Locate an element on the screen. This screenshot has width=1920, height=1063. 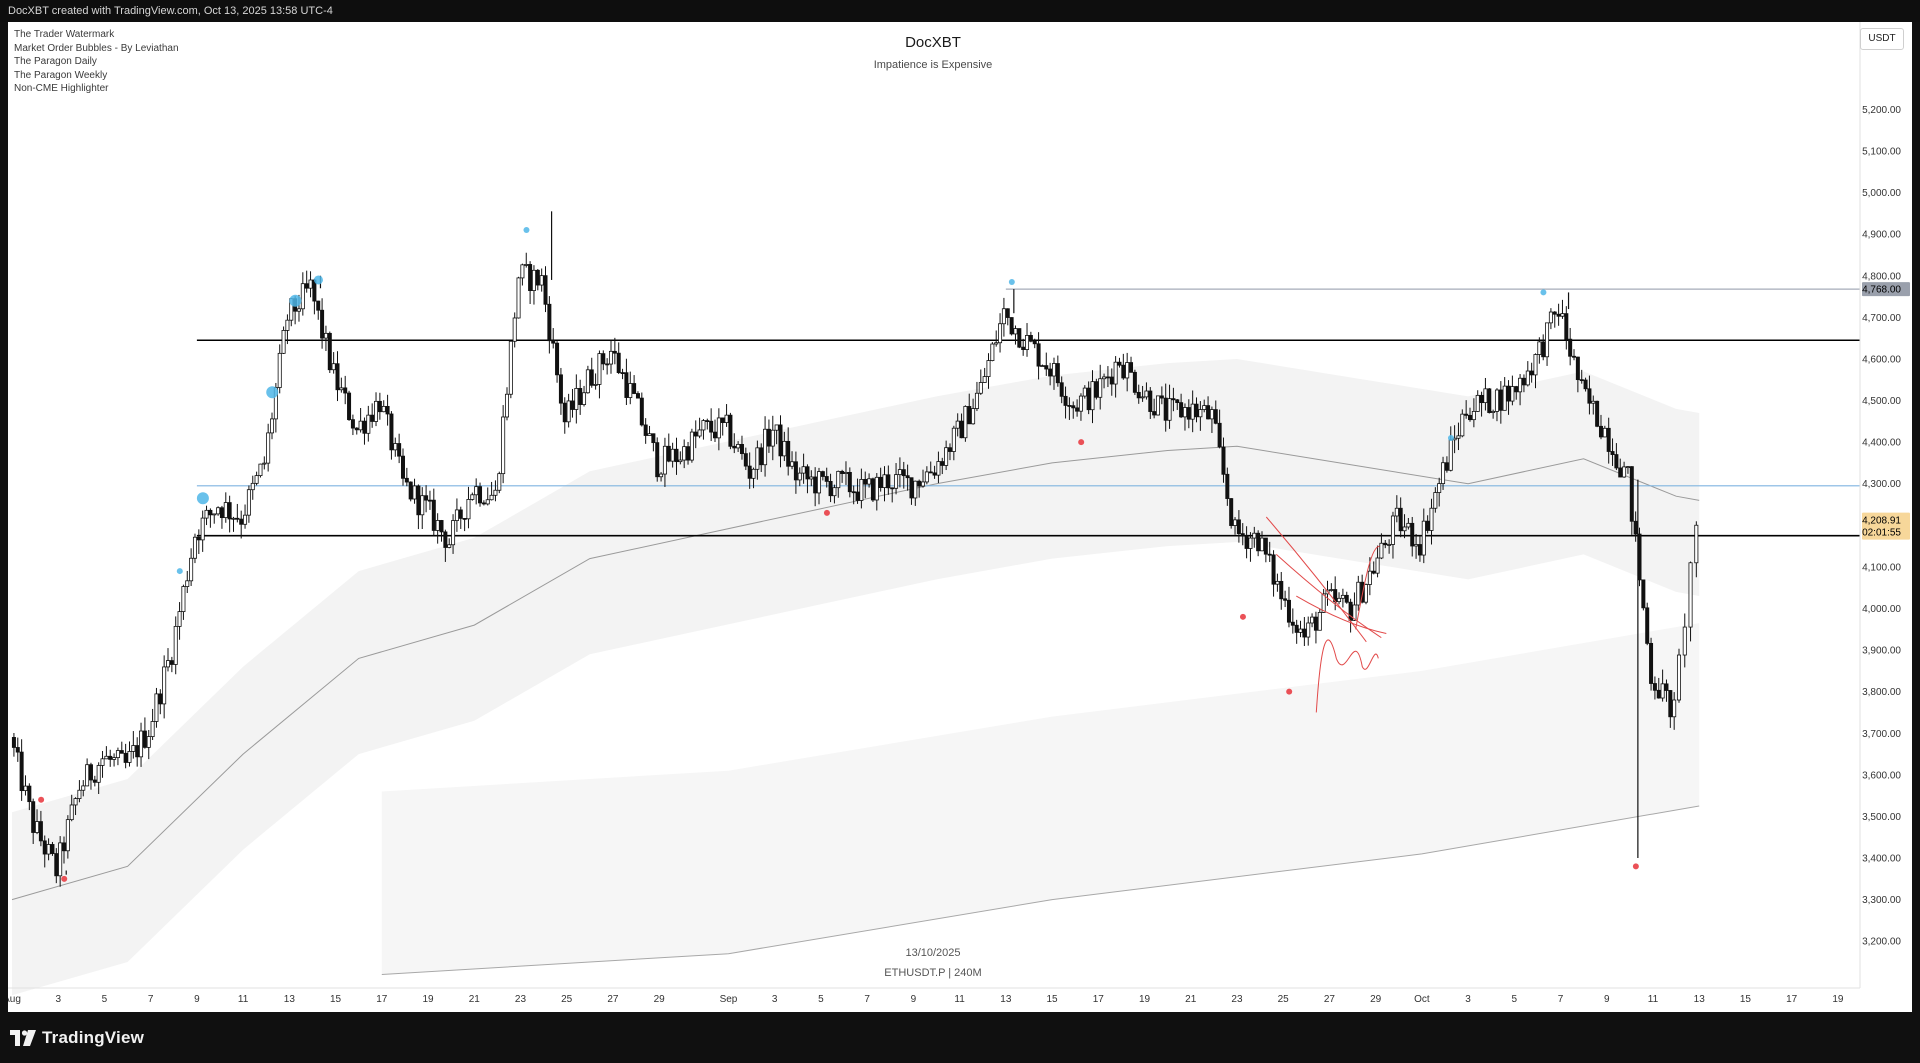
chart-subtitle: Impatience is Expensive is located at coordinates (933, 65).